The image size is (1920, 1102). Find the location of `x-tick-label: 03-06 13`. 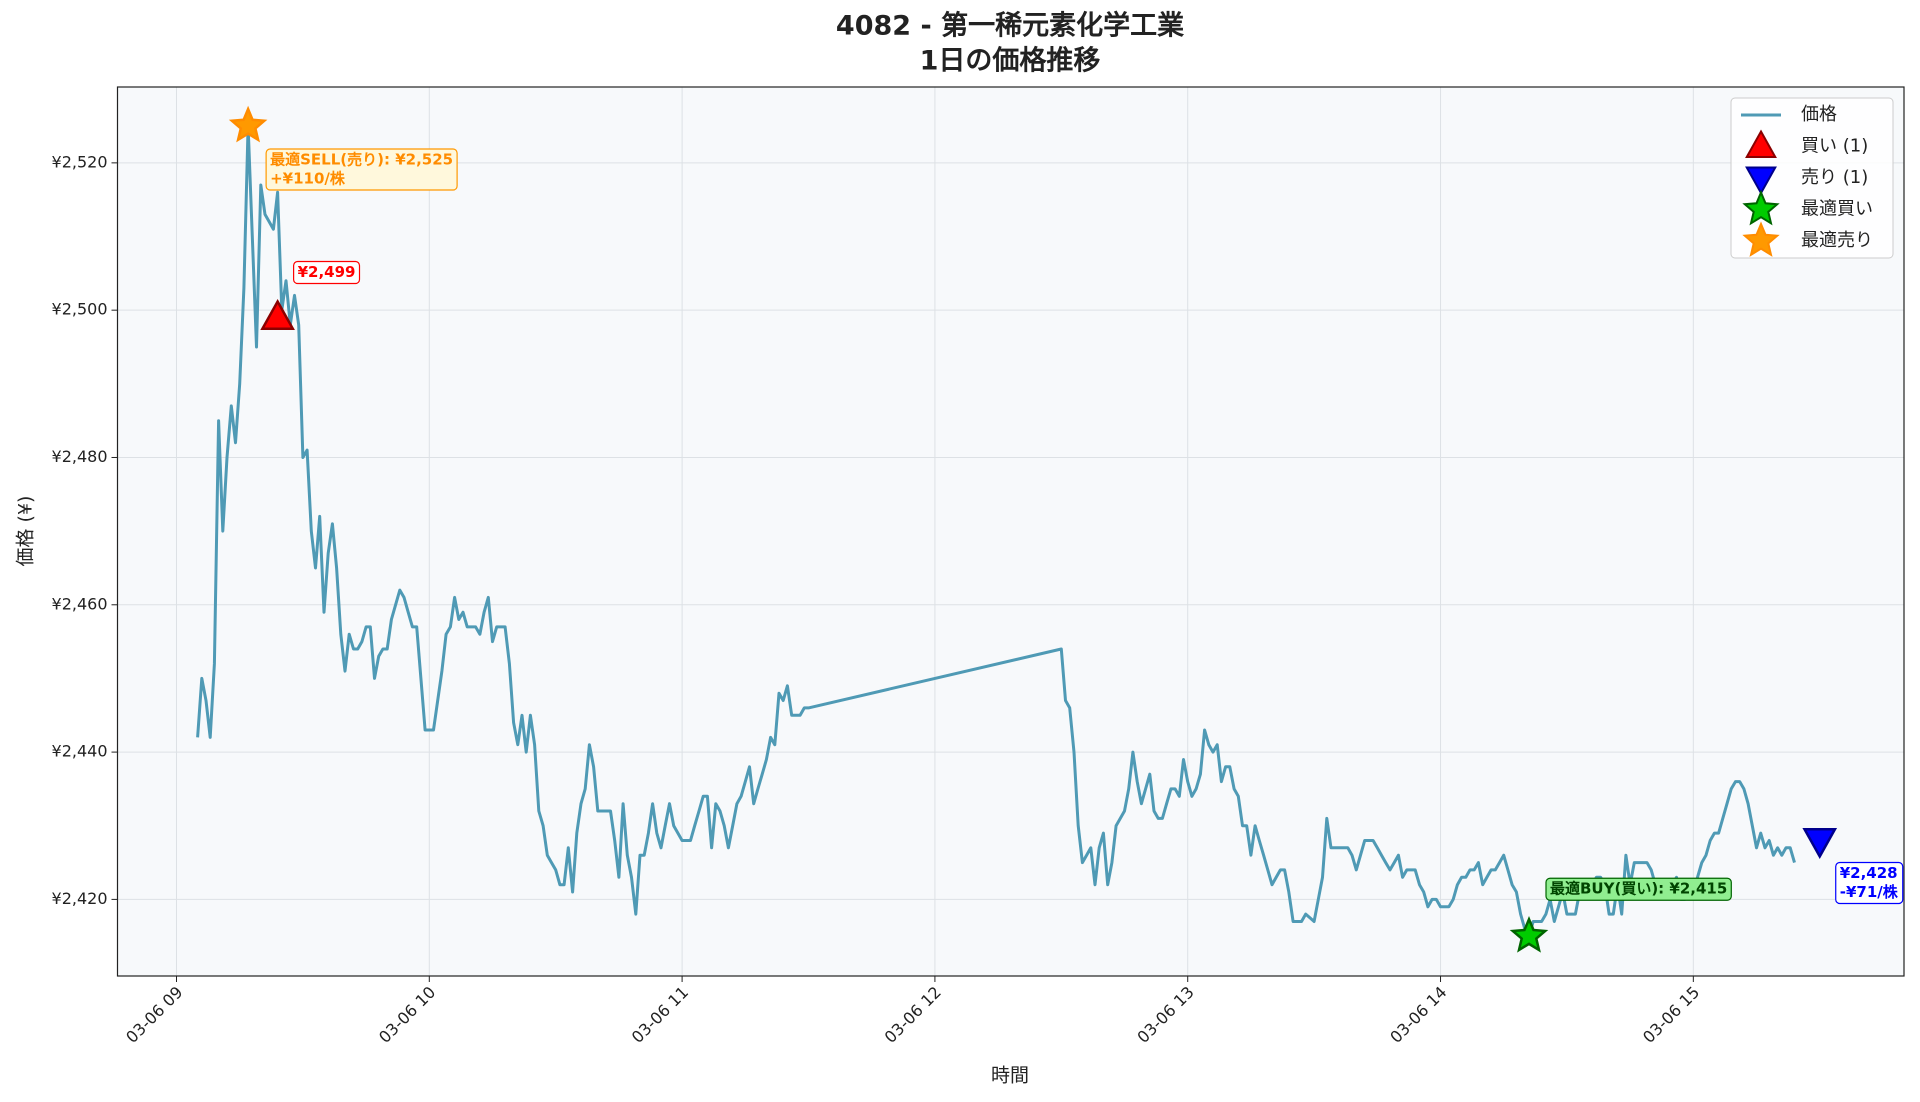

x-tick-label: 03-06 13 is located at coordinates (1165, 1015).